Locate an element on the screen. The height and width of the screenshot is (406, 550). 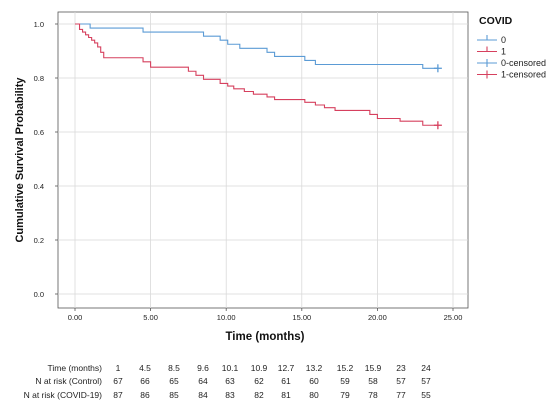
risk-table-time: 8.5 is located at coordinates (174, 368).